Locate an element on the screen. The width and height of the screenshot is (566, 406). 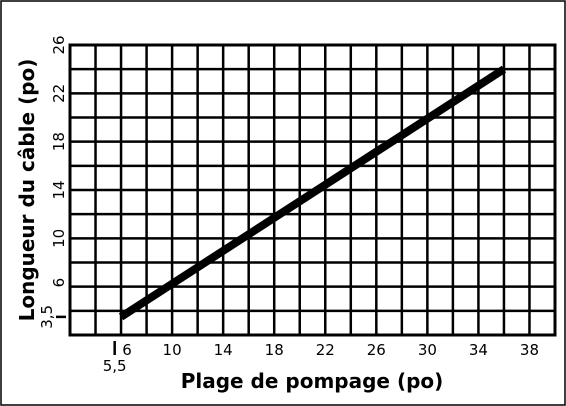
x-tick-label: 22 is located at coordinates (325, 350).